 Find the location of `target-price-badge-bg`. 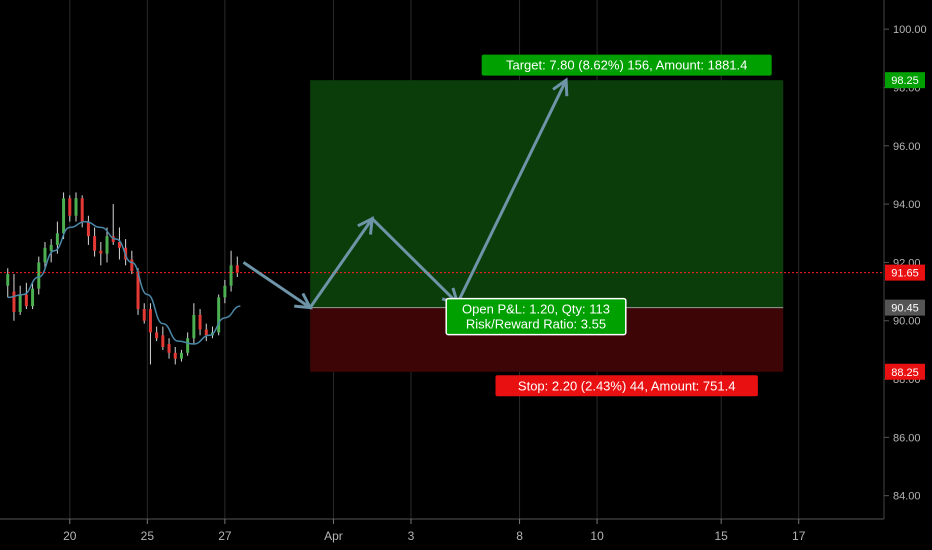

target-price-badge-bg is located at coordinates (905, 80).